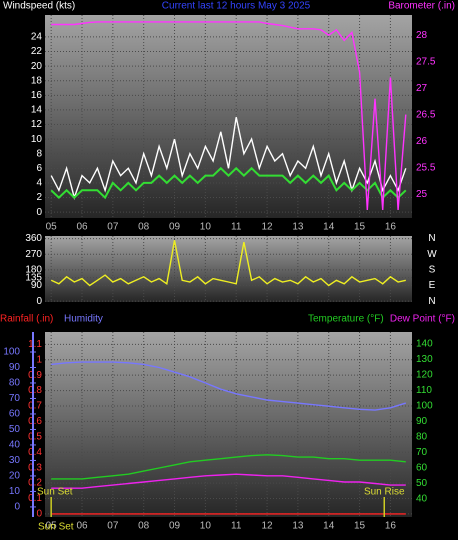 This screenshot has width=458, height=540. What do you see at coordinates (39, 359) in the screenshot?
I see `y-tick-label: 1` at bounding box center [39, 359].